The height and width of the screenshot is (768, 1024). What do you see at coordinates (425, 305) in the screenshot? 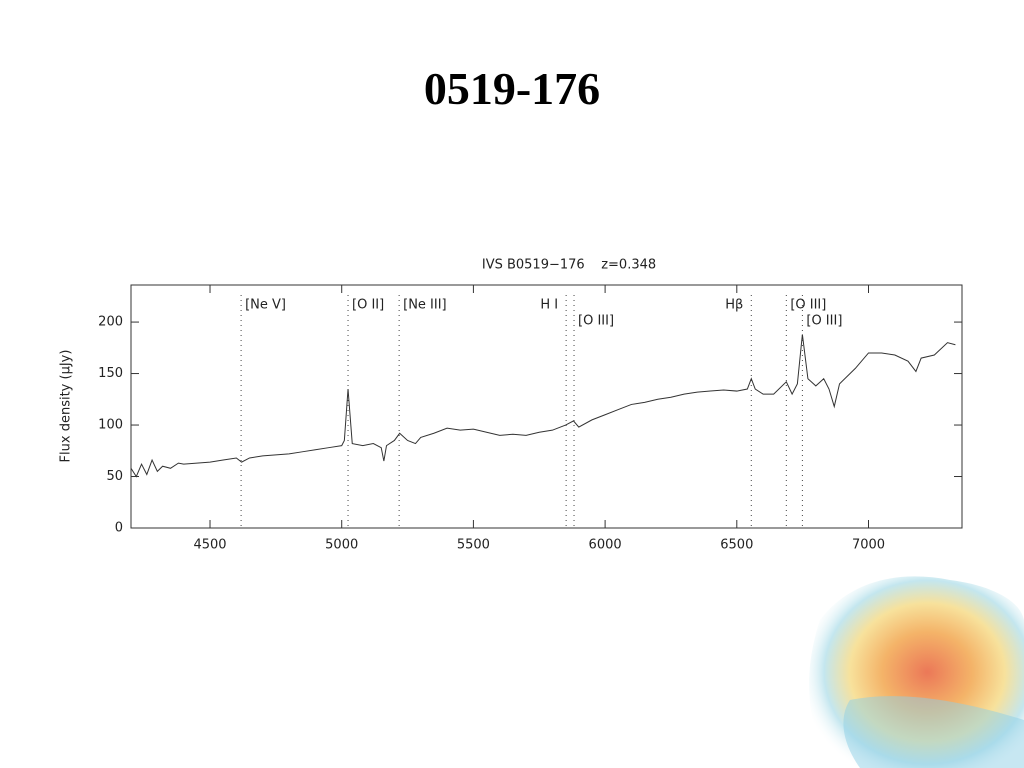
I see `line-label: [Ne III]` at bounding box center [425, 305].